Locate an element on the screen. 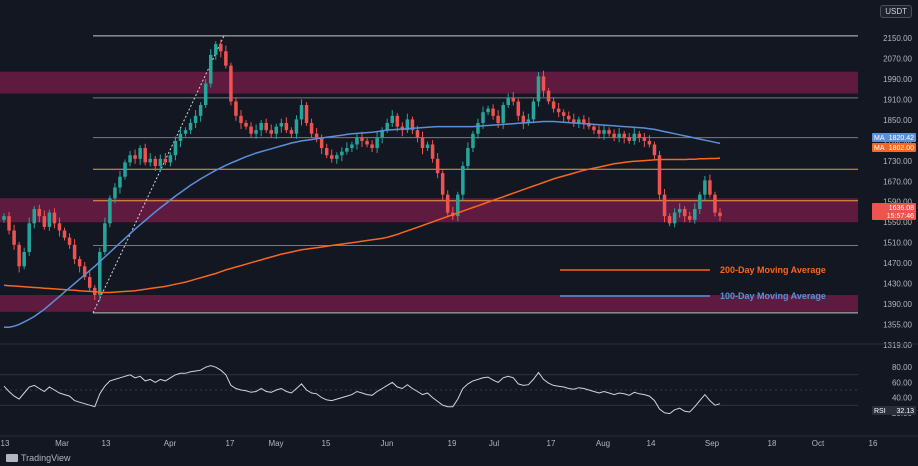 The image size is (918, 466). rsi-badge-label: RSI is located at coordinates (880, 411).